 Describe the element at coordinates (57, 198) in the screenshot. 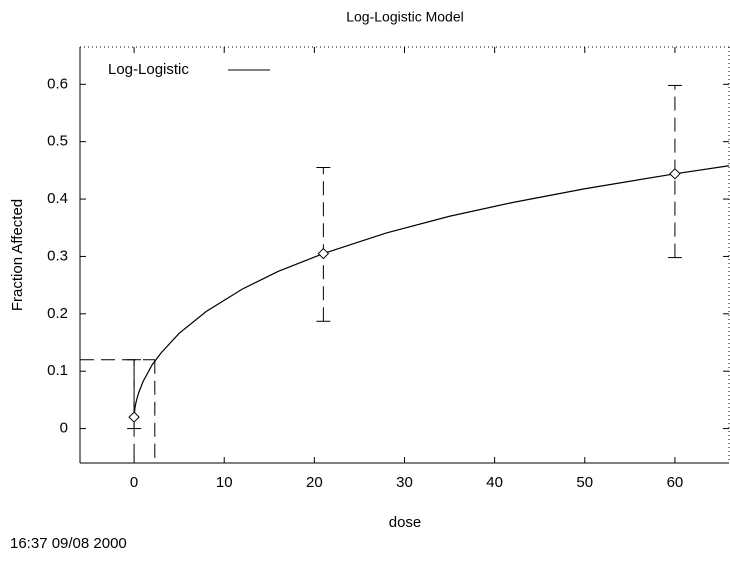

I see `y-tick-label: 0.4` at that location.